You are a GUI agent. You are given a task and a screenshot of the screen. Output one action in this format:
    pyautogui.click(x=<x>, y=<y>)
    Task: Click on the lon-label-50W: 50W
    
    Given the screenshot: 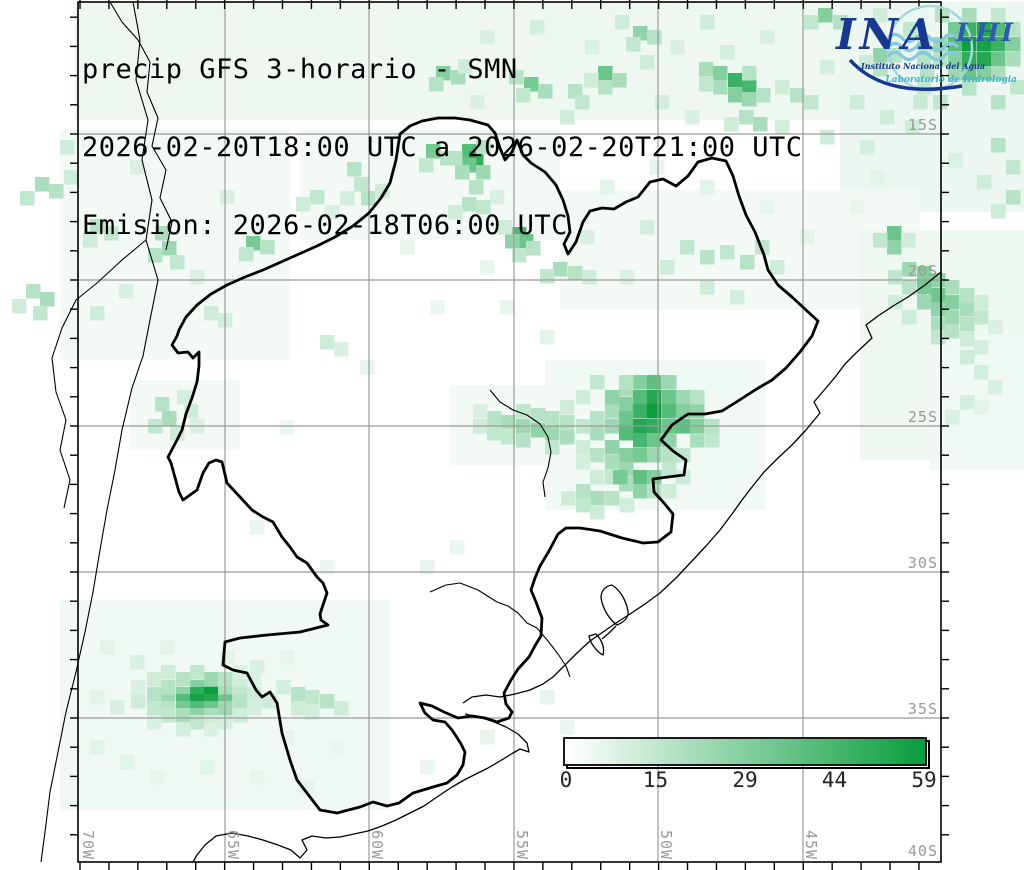 What is the action you would take?
    pyautogui.click(x=666, y=845)
    